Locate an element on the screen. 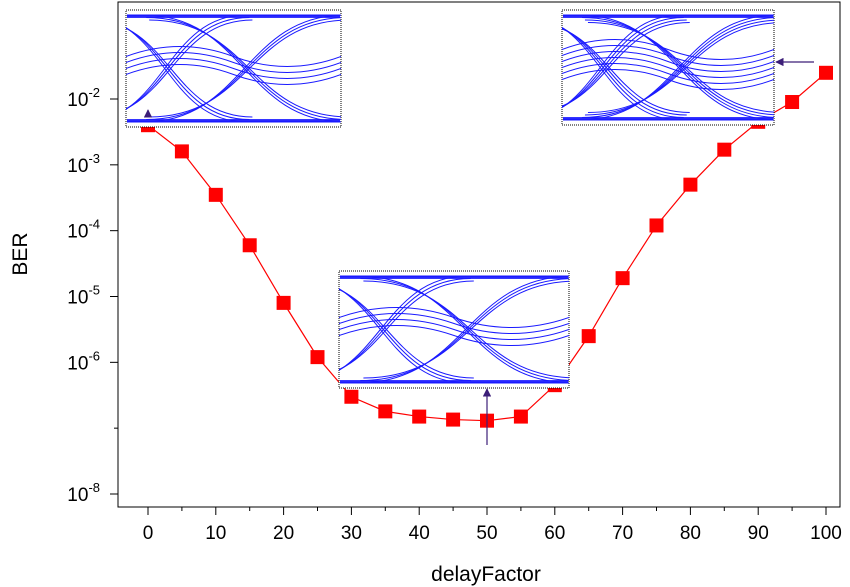 The width and height of the screenshot is (850, 587). x-tick-label: 50 is located at coordinates (486, 533).